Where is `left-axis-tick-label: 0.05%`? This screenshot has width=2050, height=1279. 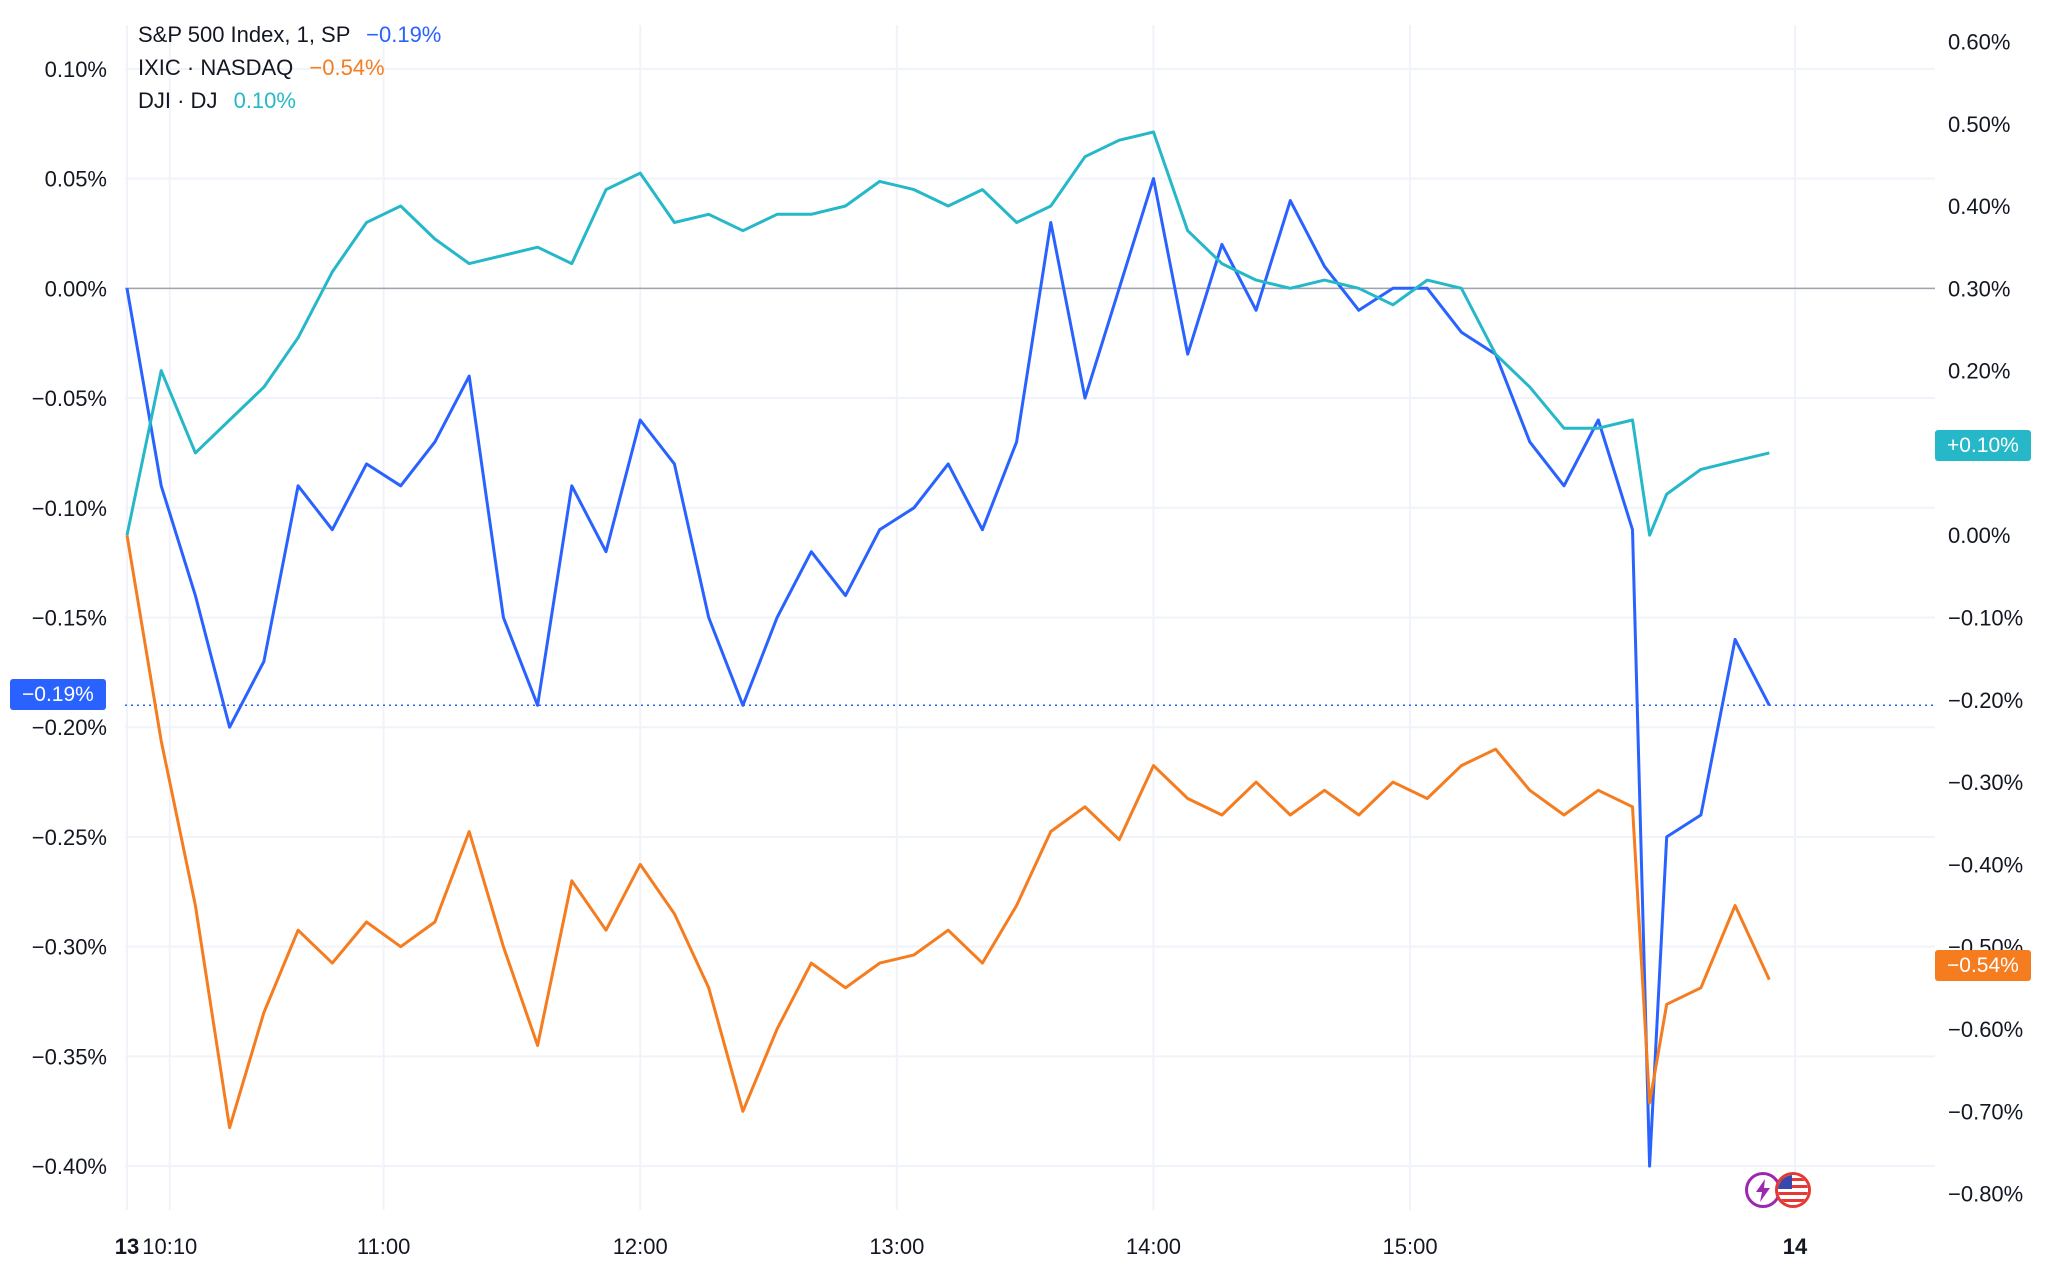 left-axis-tick-label: 0.05% is located at coordinates (76, 179).